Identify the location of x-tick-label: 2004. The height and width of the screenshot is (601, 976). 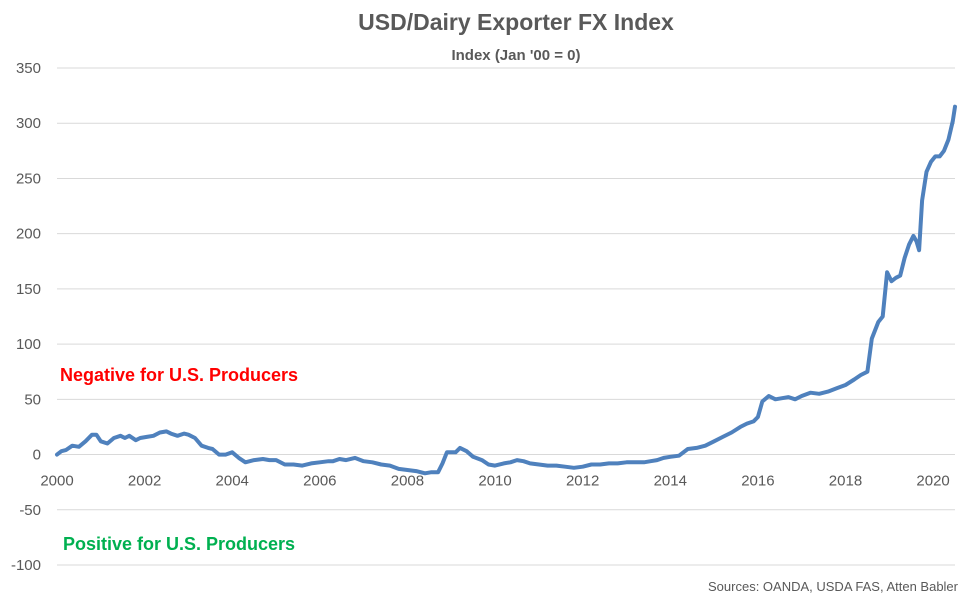
(232, 481).